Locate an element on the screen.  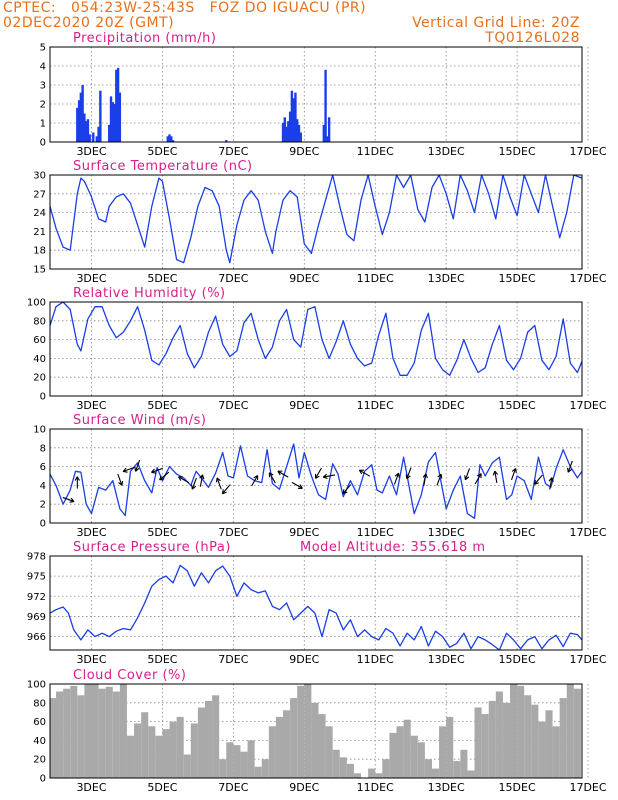
xtick-cloud-13: 13DEC is located at coordinates (446, 787).